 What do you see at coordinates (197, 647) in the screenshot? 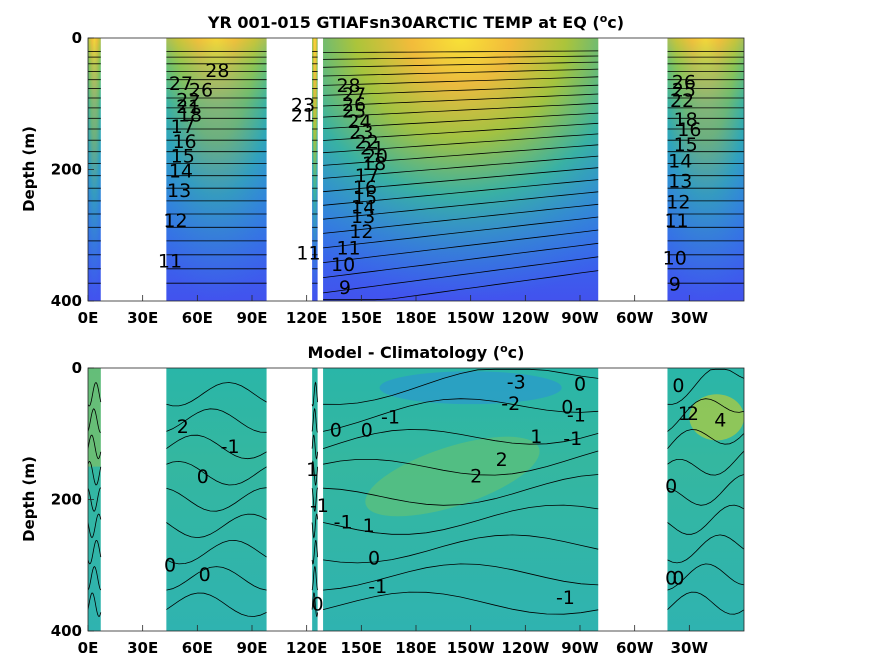
I see `bottom-x-tick-label: 60E` at bounding box center [197, 647].